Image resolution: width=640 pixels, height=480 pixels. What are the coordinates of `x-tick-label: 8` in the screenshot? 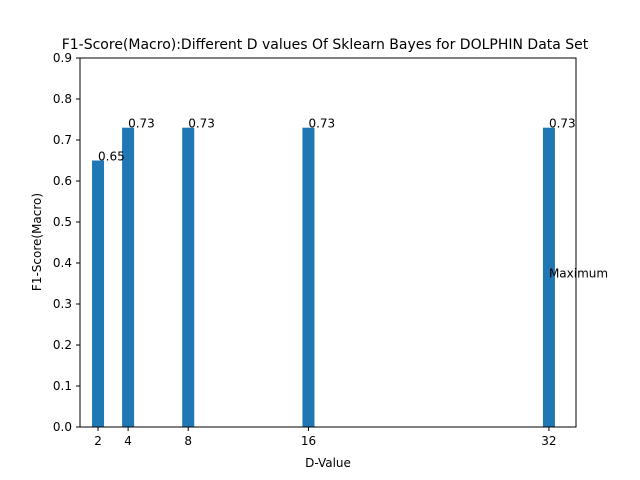 It's located at (188, 441).